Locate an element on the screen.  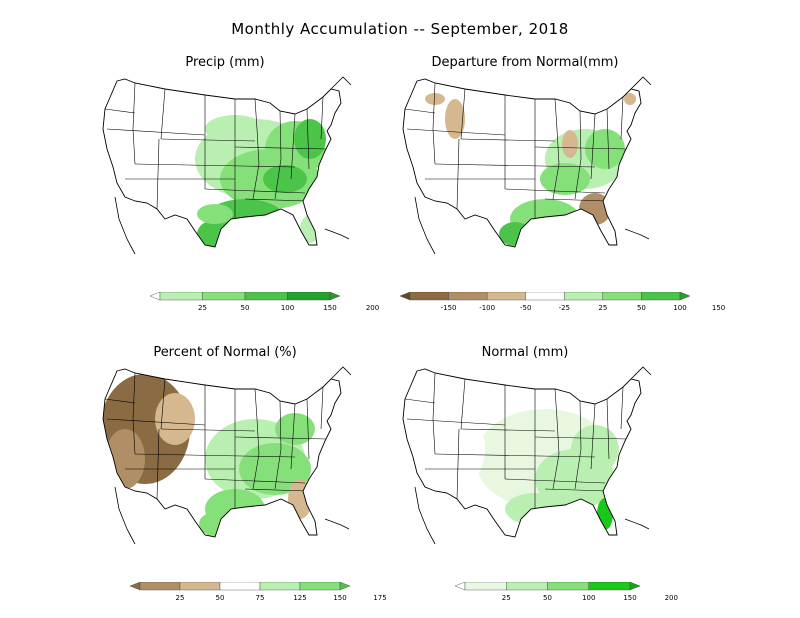
normal-panel: Normal (mm) is located at coordinates (525, 460).